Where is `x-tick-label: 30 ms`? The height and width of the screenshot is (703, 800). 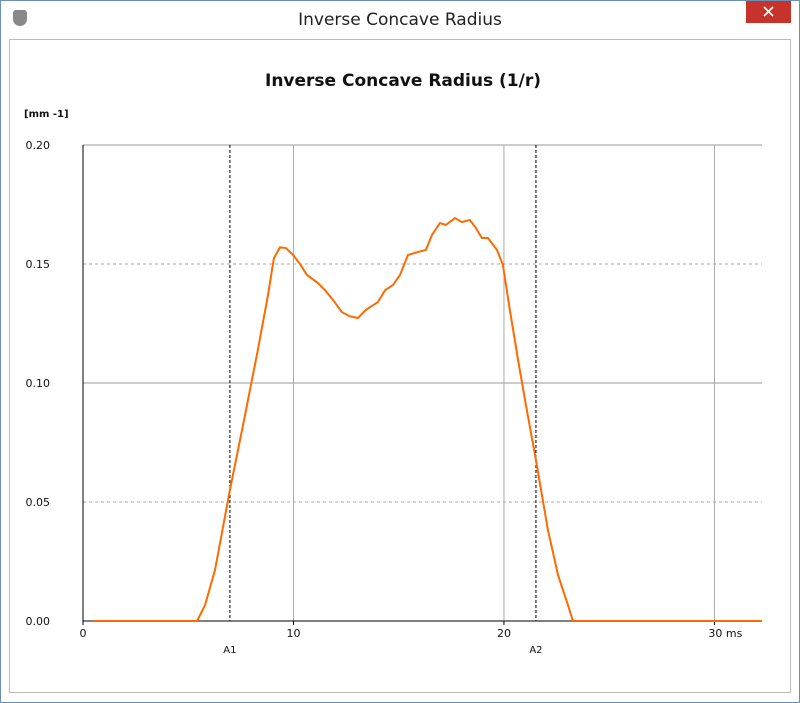 x-tick-label: 30 ms is located at coordinates (725, 633).